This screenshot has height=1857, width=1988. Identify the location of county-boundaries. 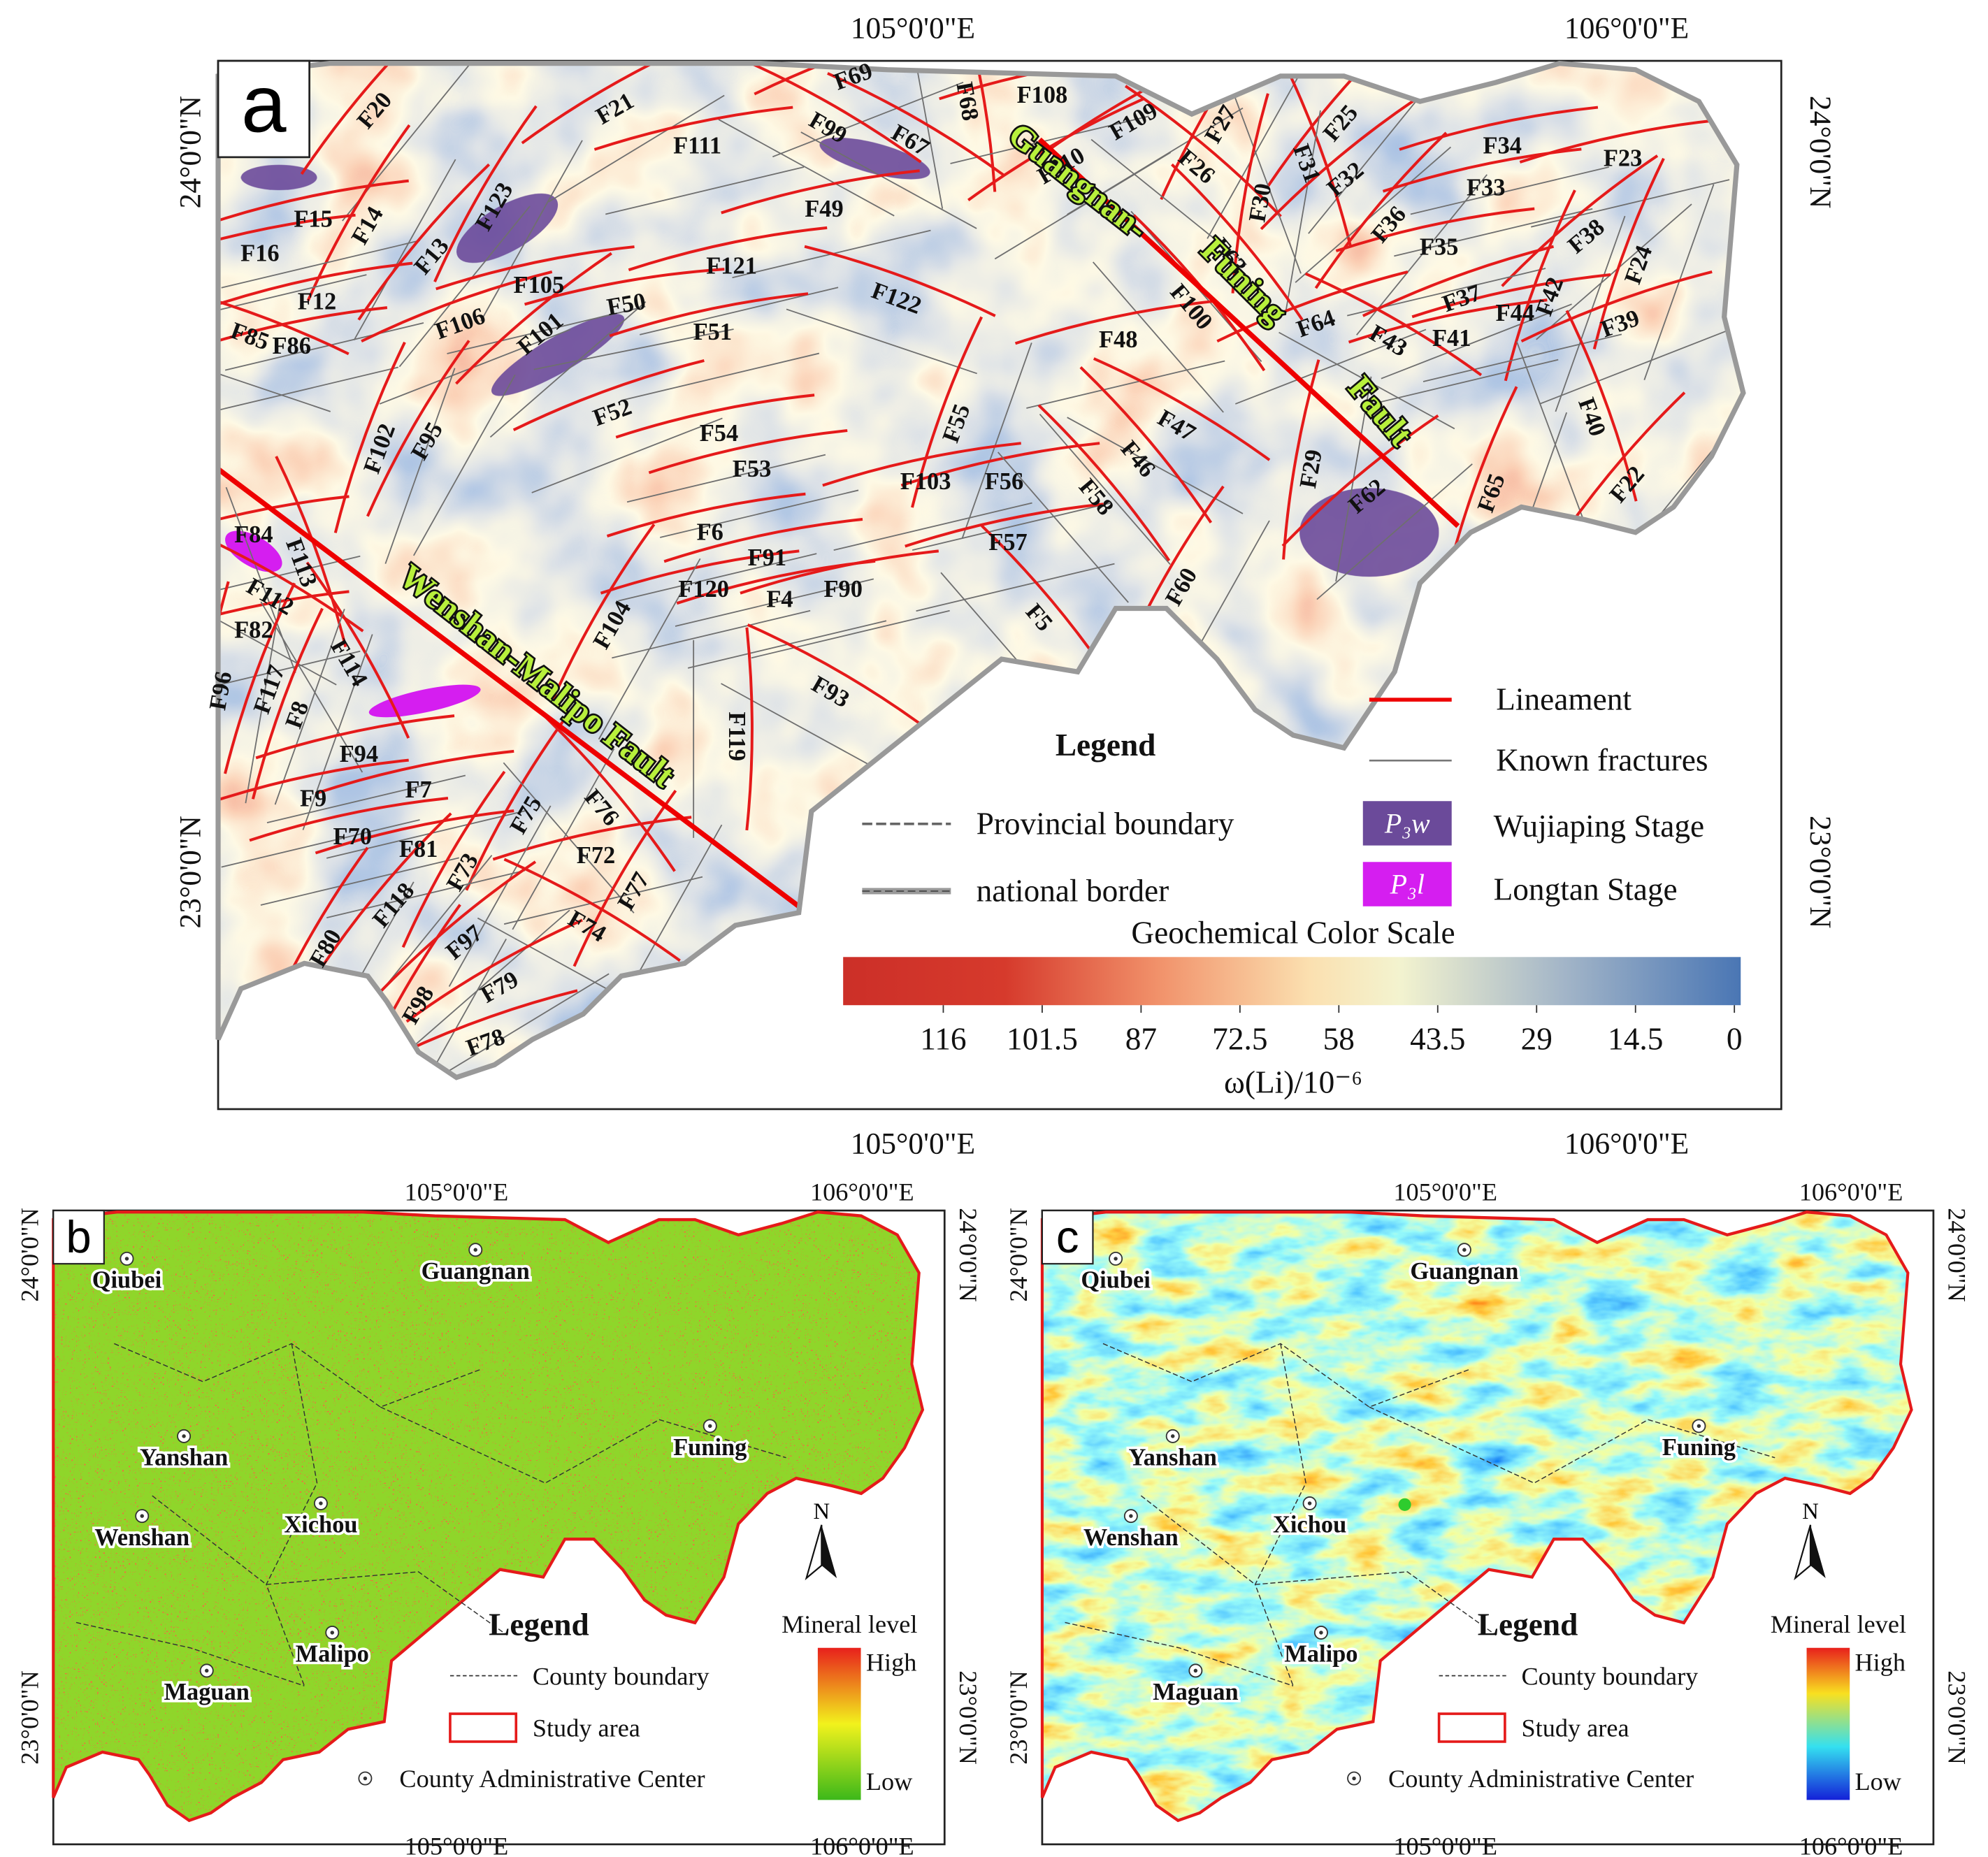
(1420, 1514).